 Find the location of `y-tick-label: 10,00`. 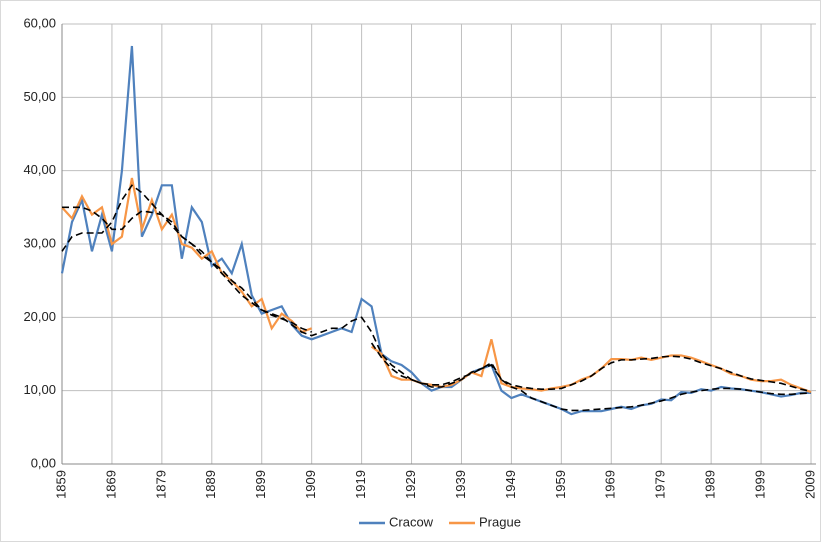

y-tick-label: 10,00 is located at coordinates (39, 389).